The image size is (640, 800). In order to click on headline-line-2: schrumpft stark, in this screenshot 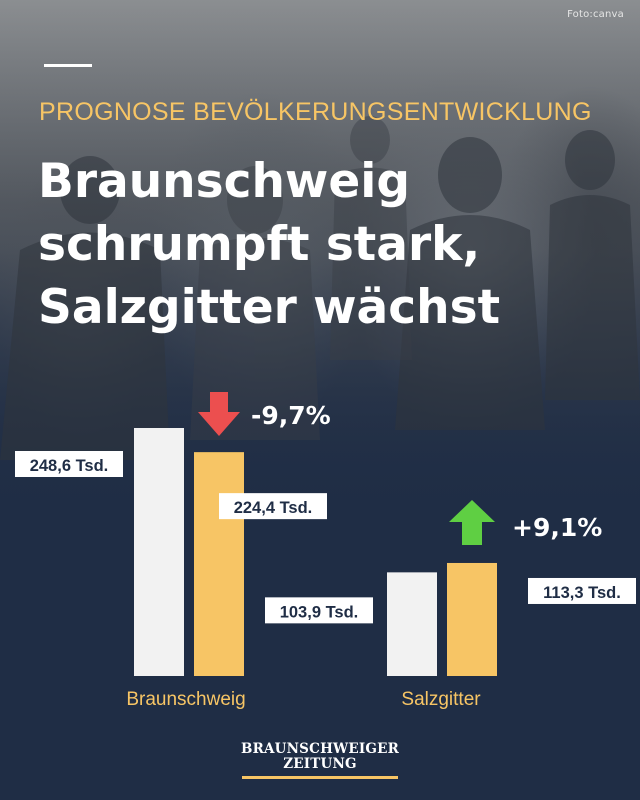, I will do `click(259, 244)`.